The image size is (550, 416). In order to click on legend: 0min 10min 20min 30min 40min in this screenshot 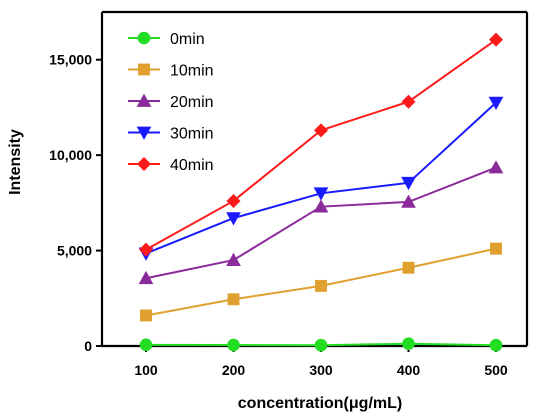, I will do `click(171, 102)`.